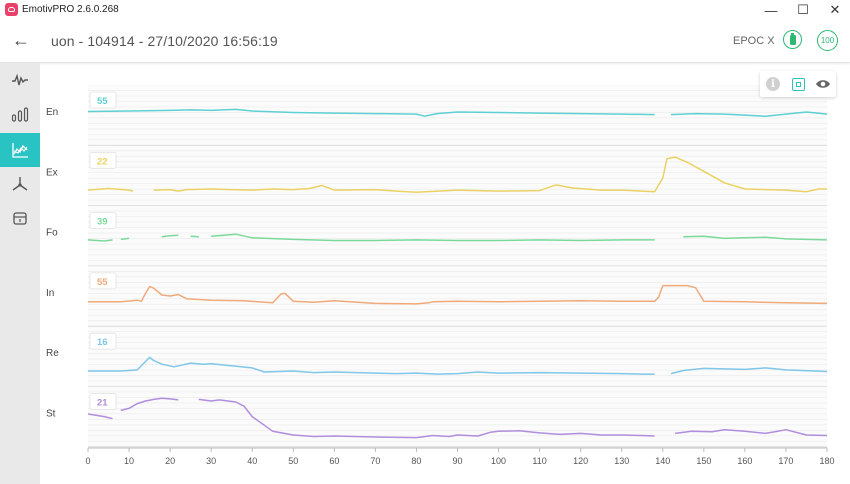 Image resolution: width=850 pixels, height=484 pixels. I want to click on x-tick-label: 180, so click(826, 461).